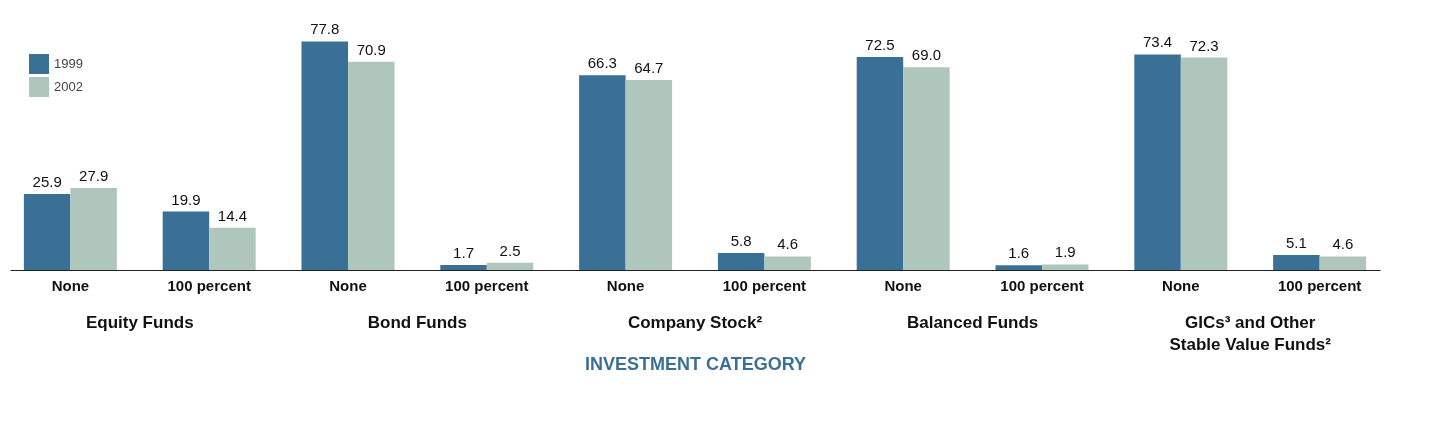  What do you see at coordinates (1296, 243) in the screenshot?
I see `data-label: 5.1` at bounding box center [1296, 243].